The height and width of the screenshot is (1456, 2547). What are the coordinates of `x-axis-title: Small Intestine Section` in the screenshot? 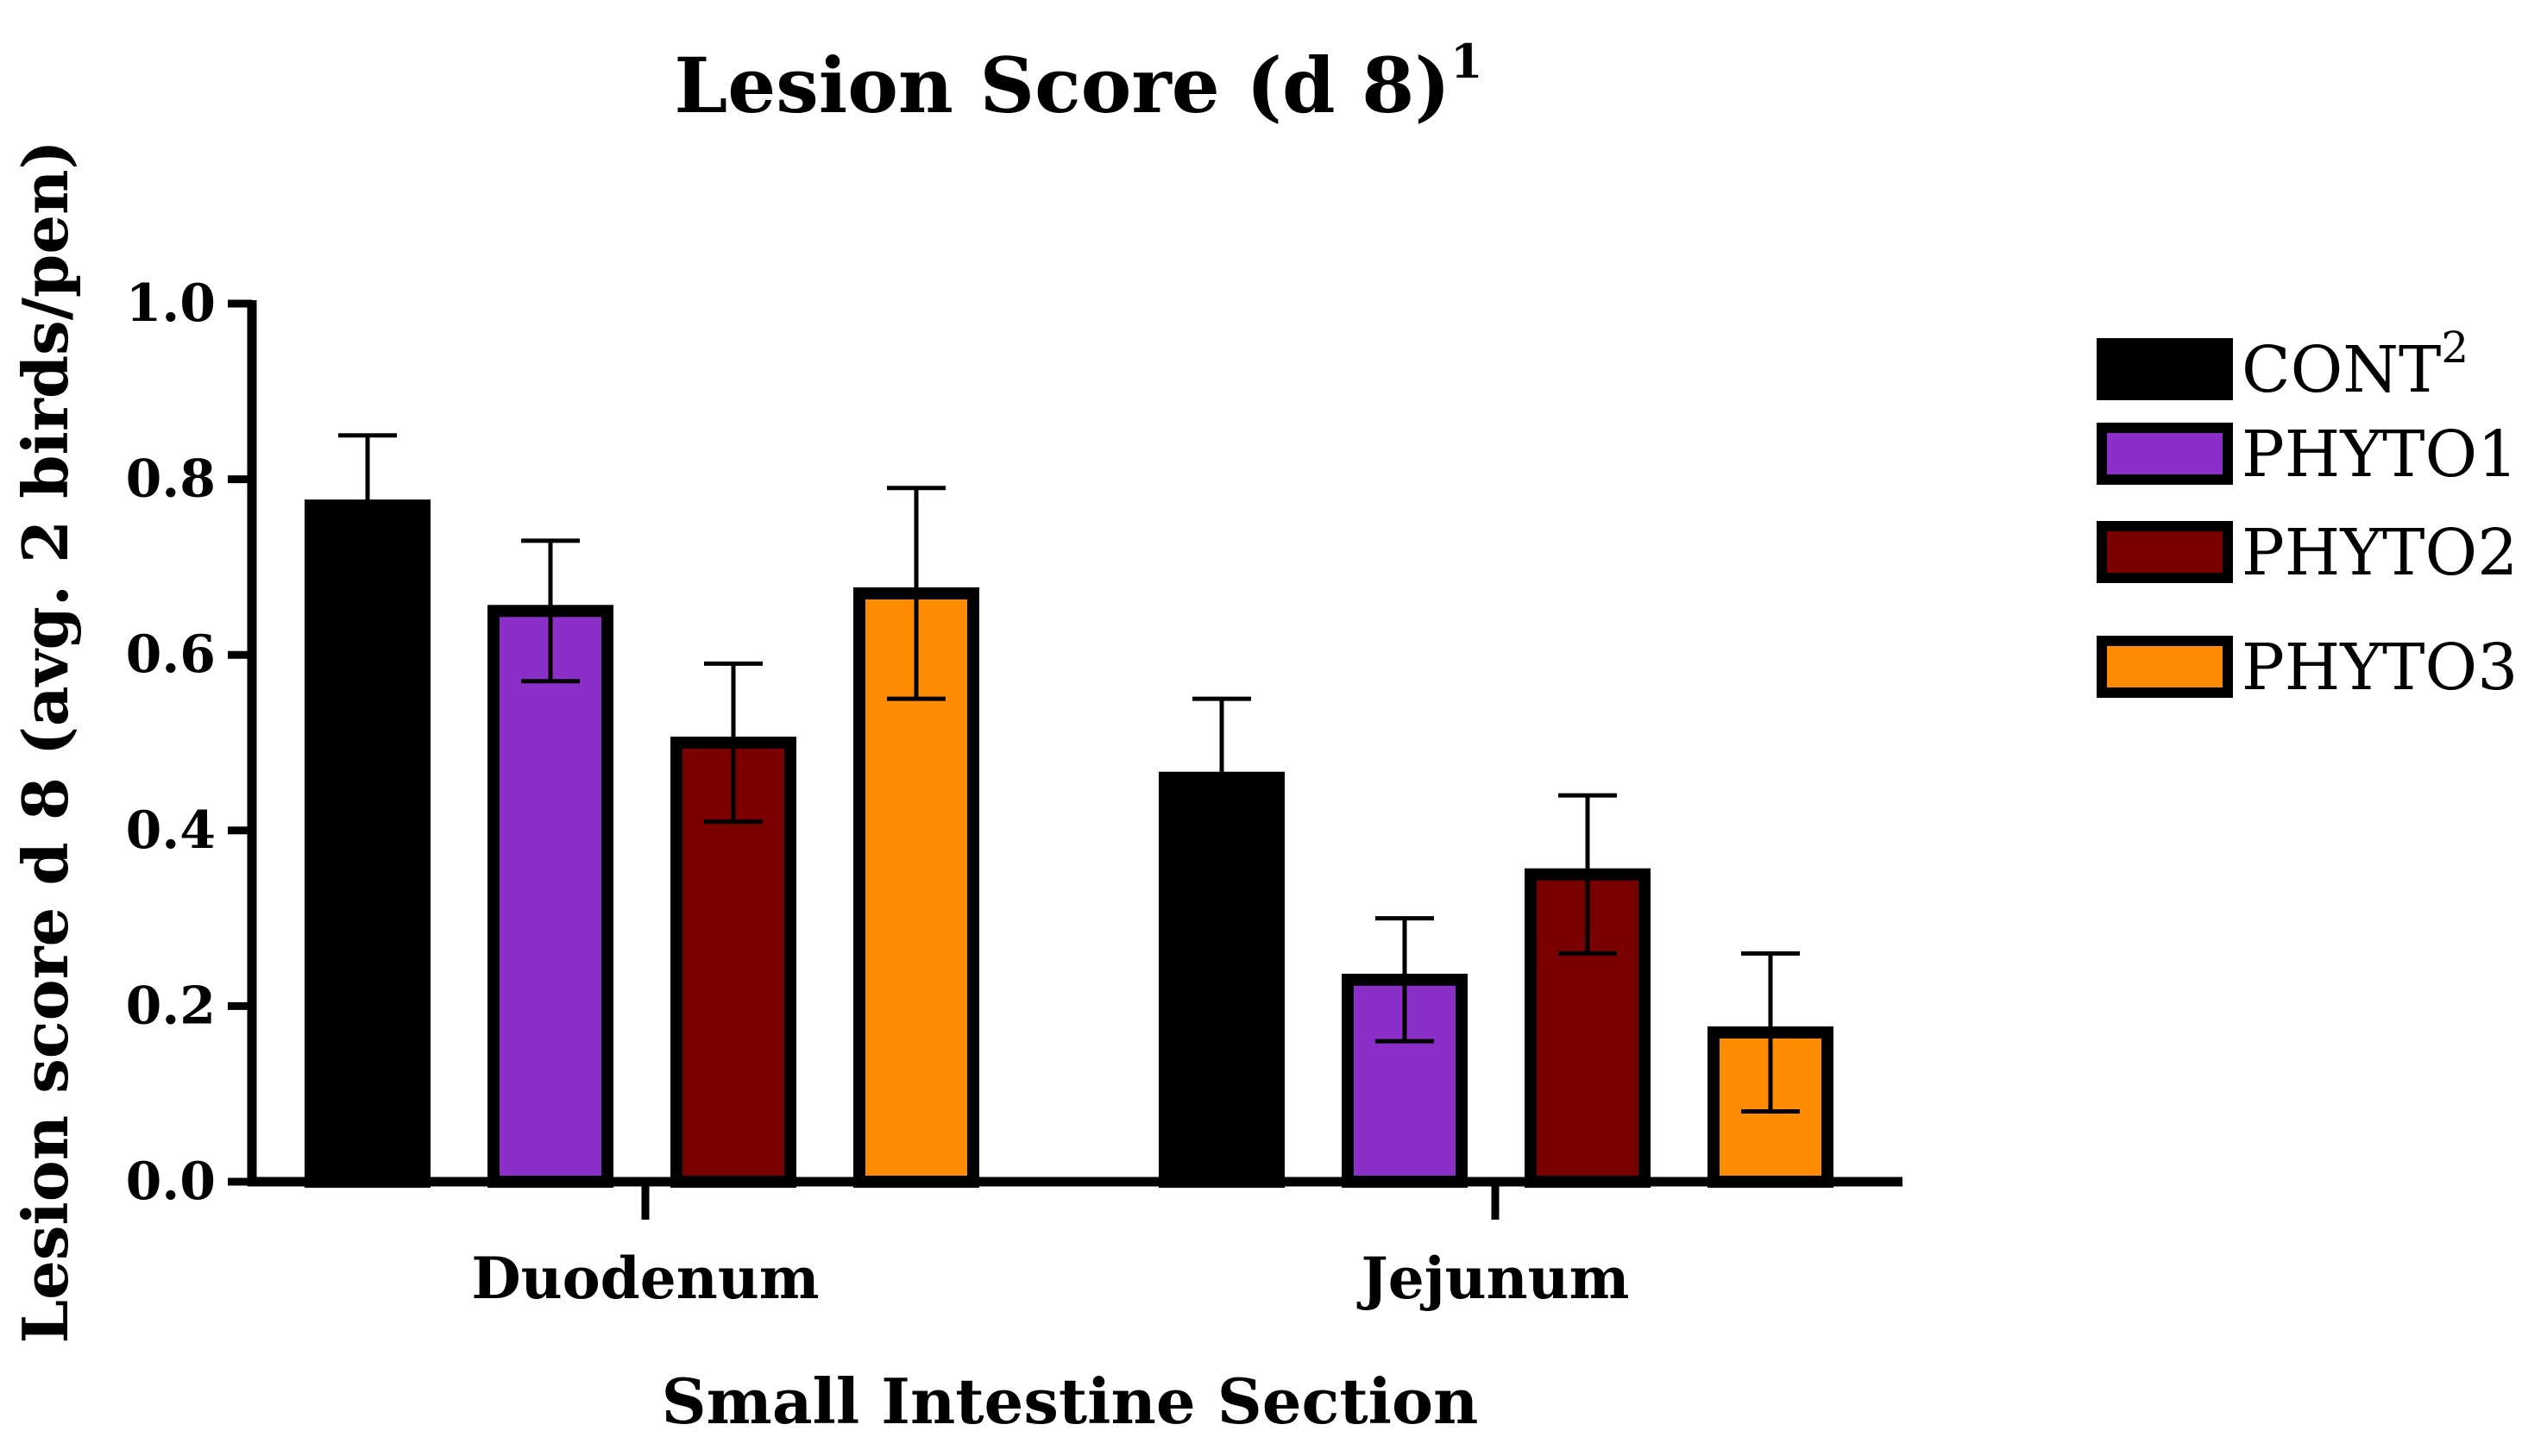 It's located at (1070, 1402).